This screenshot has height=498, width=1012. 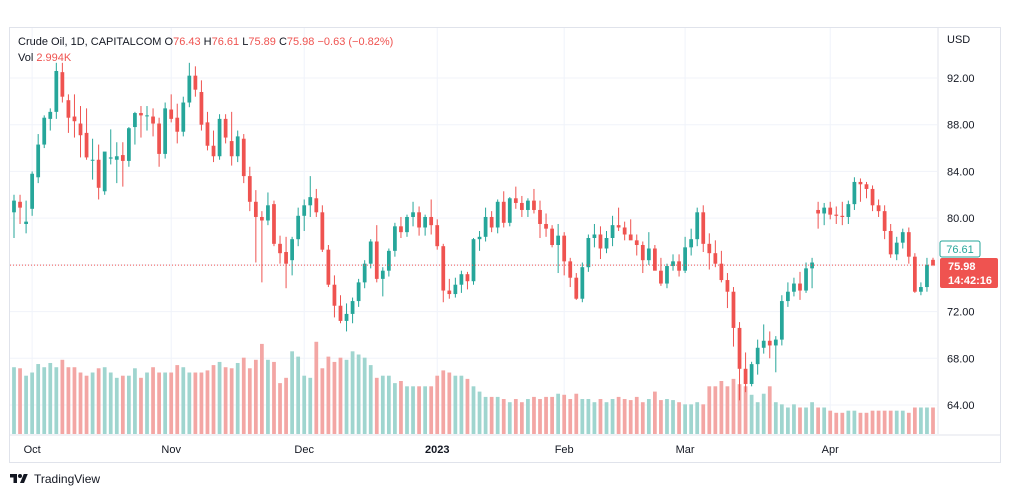 I want to click on symbol-title: Crude Oil, 1D, CAPITALCOM, so click(x=90, y=42).